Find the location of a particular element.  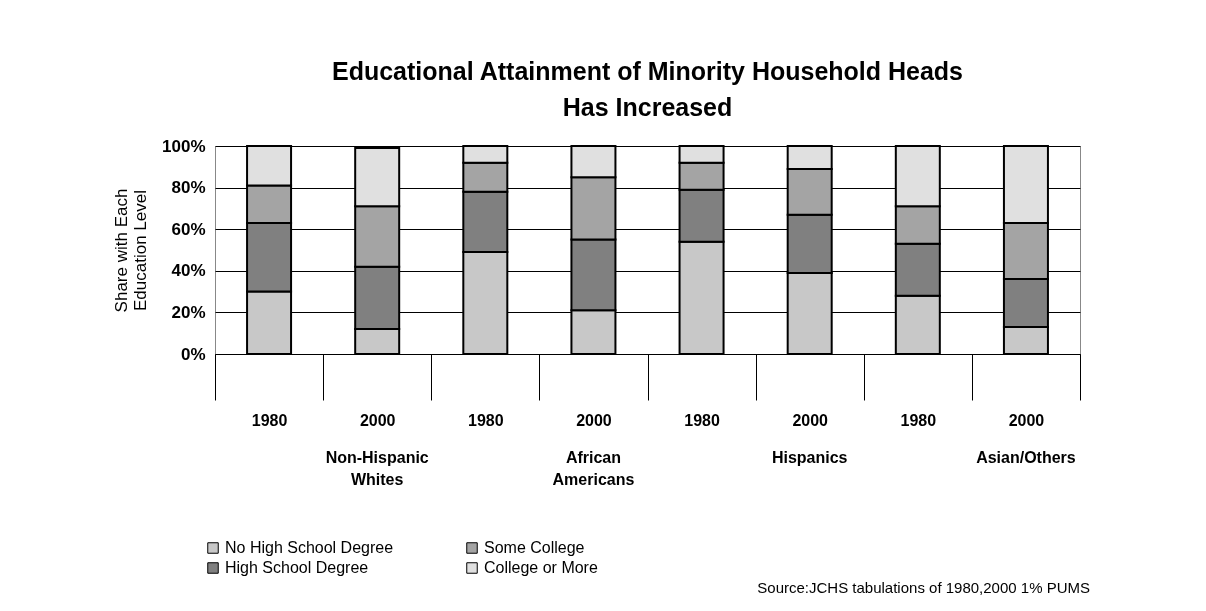

y-tick-label: 80% is located at coordinates (188, 188).